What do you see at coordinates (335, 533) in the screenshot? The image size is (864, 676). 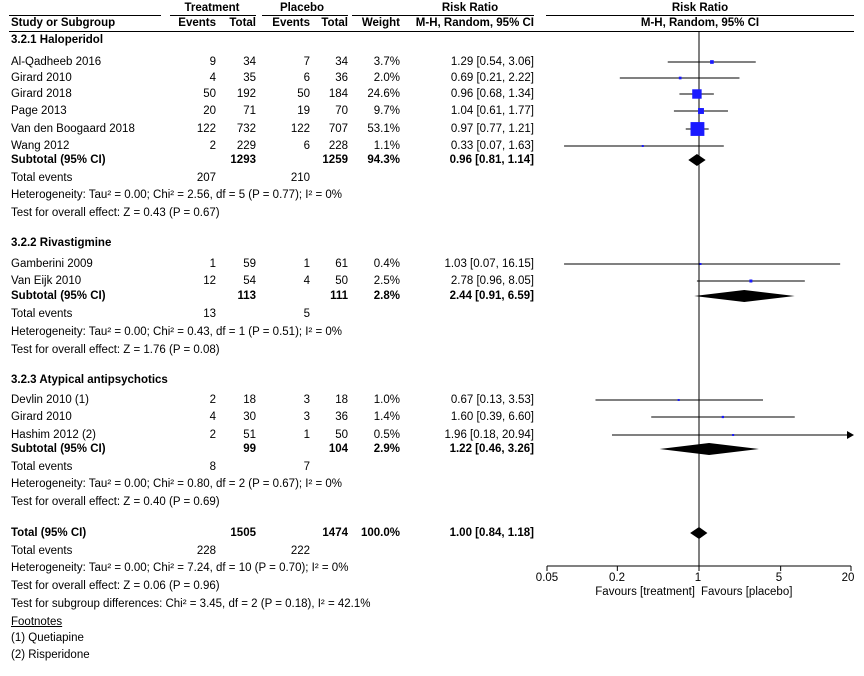 I see `placebo-total: 1474` at bounding box center [335, 533].